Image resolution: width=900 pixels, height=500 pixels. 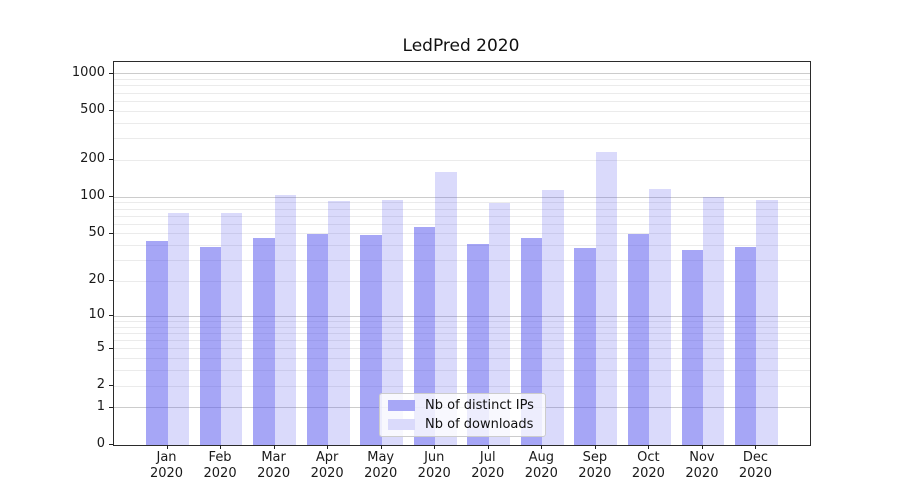 What do you see at coordinates (462, 415) in the screenshot?
I see `legend: Nb of distinct IPs Nb of downloads` at bounding box center [462, 415].